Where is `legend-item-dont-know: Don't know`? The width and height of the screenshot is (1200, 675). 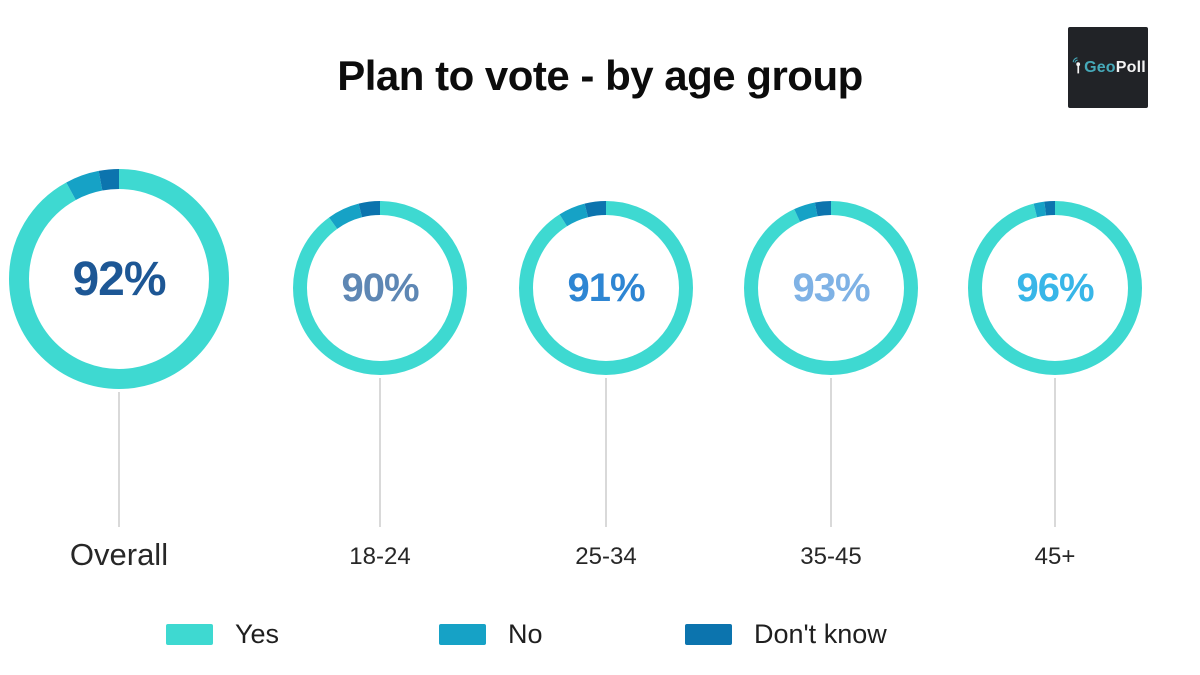 legend-item-dont-know: Don't know is located at coordinates (786, 633).